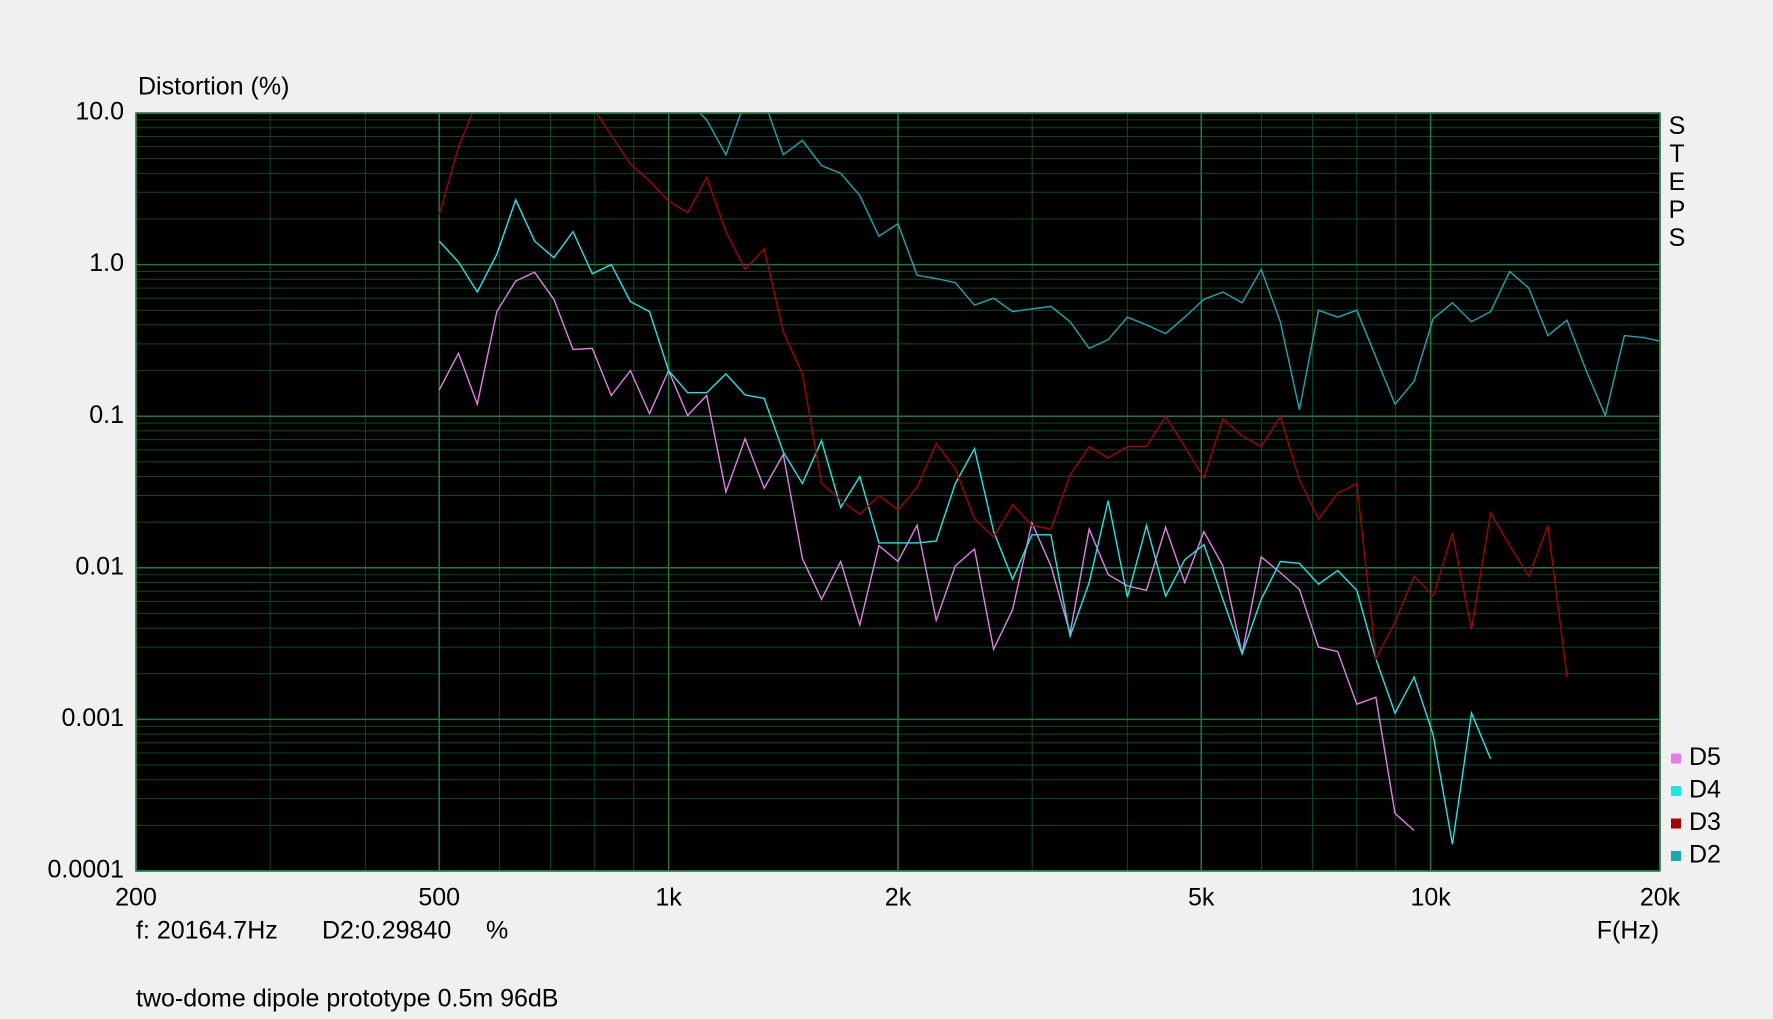  What do you see at coordinates (1430, 898) in the screenshot?
I see `x-tick-label: 10k` at bounding box center [1430, 898].